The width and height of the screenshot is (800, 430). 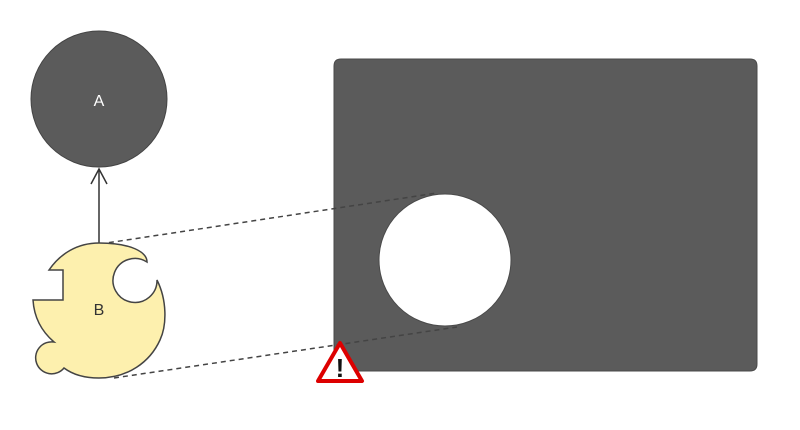 I want to click on warning-triangle, so click(x=340, y=362).